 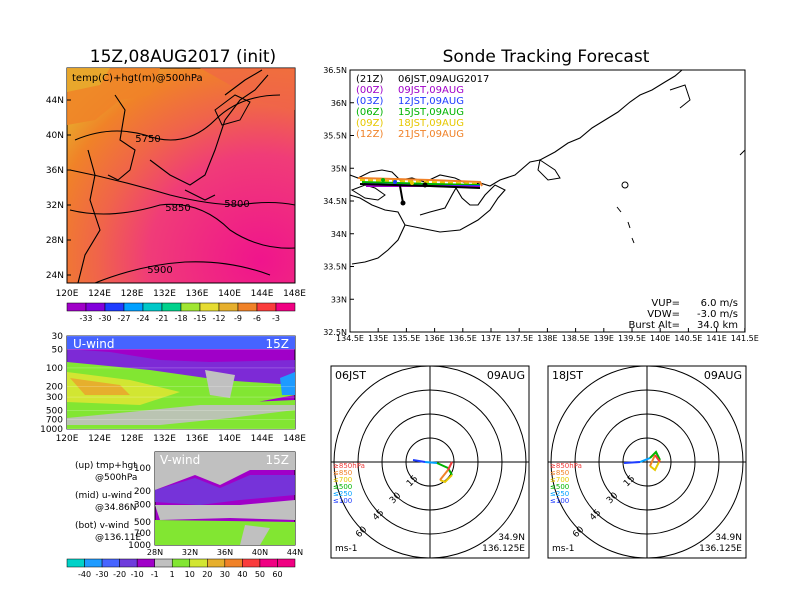 What do you see at coordinates (55, 101) in the screenshot?
I see `temp-lat-tick: 44N` at bounding box center [55, 101].